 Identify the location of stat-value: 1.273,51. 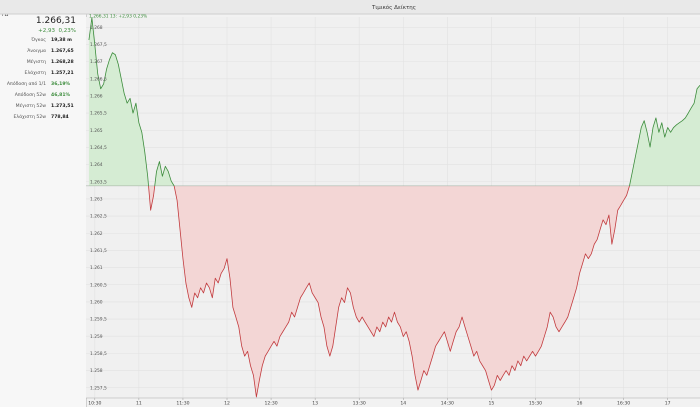
(62, 106).